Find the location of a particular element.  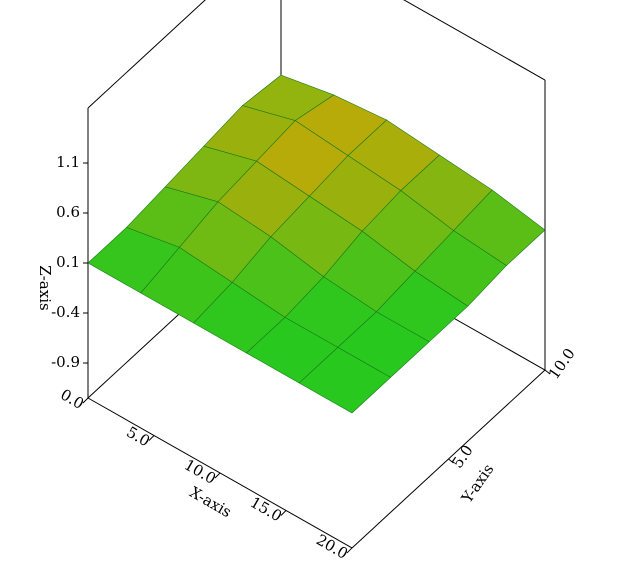

z-tick-label: -0.4 is located at coordinates (65, 312).